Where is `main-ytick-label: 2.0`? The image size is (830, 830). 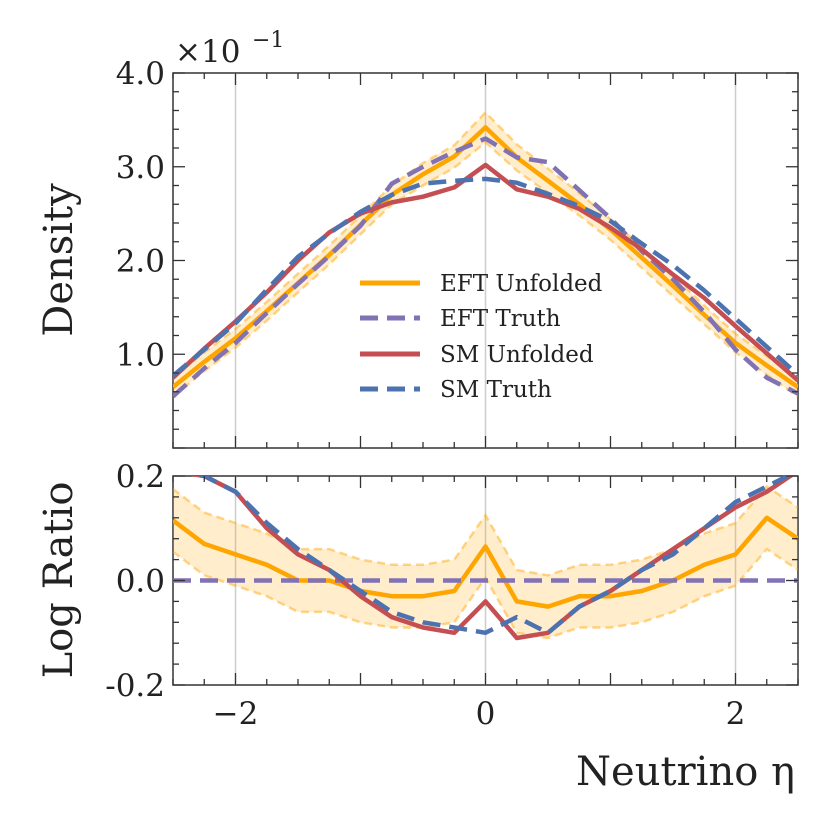
main-ytick-label: 2.0 is located at coordinates (140, 262).